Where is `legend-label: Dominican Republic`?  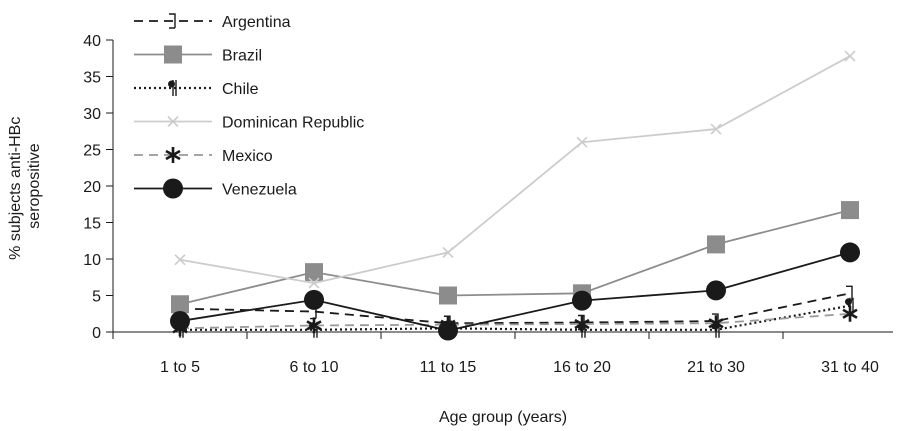
legend-label: Dominican Republic is located at coordinates (293, 123).